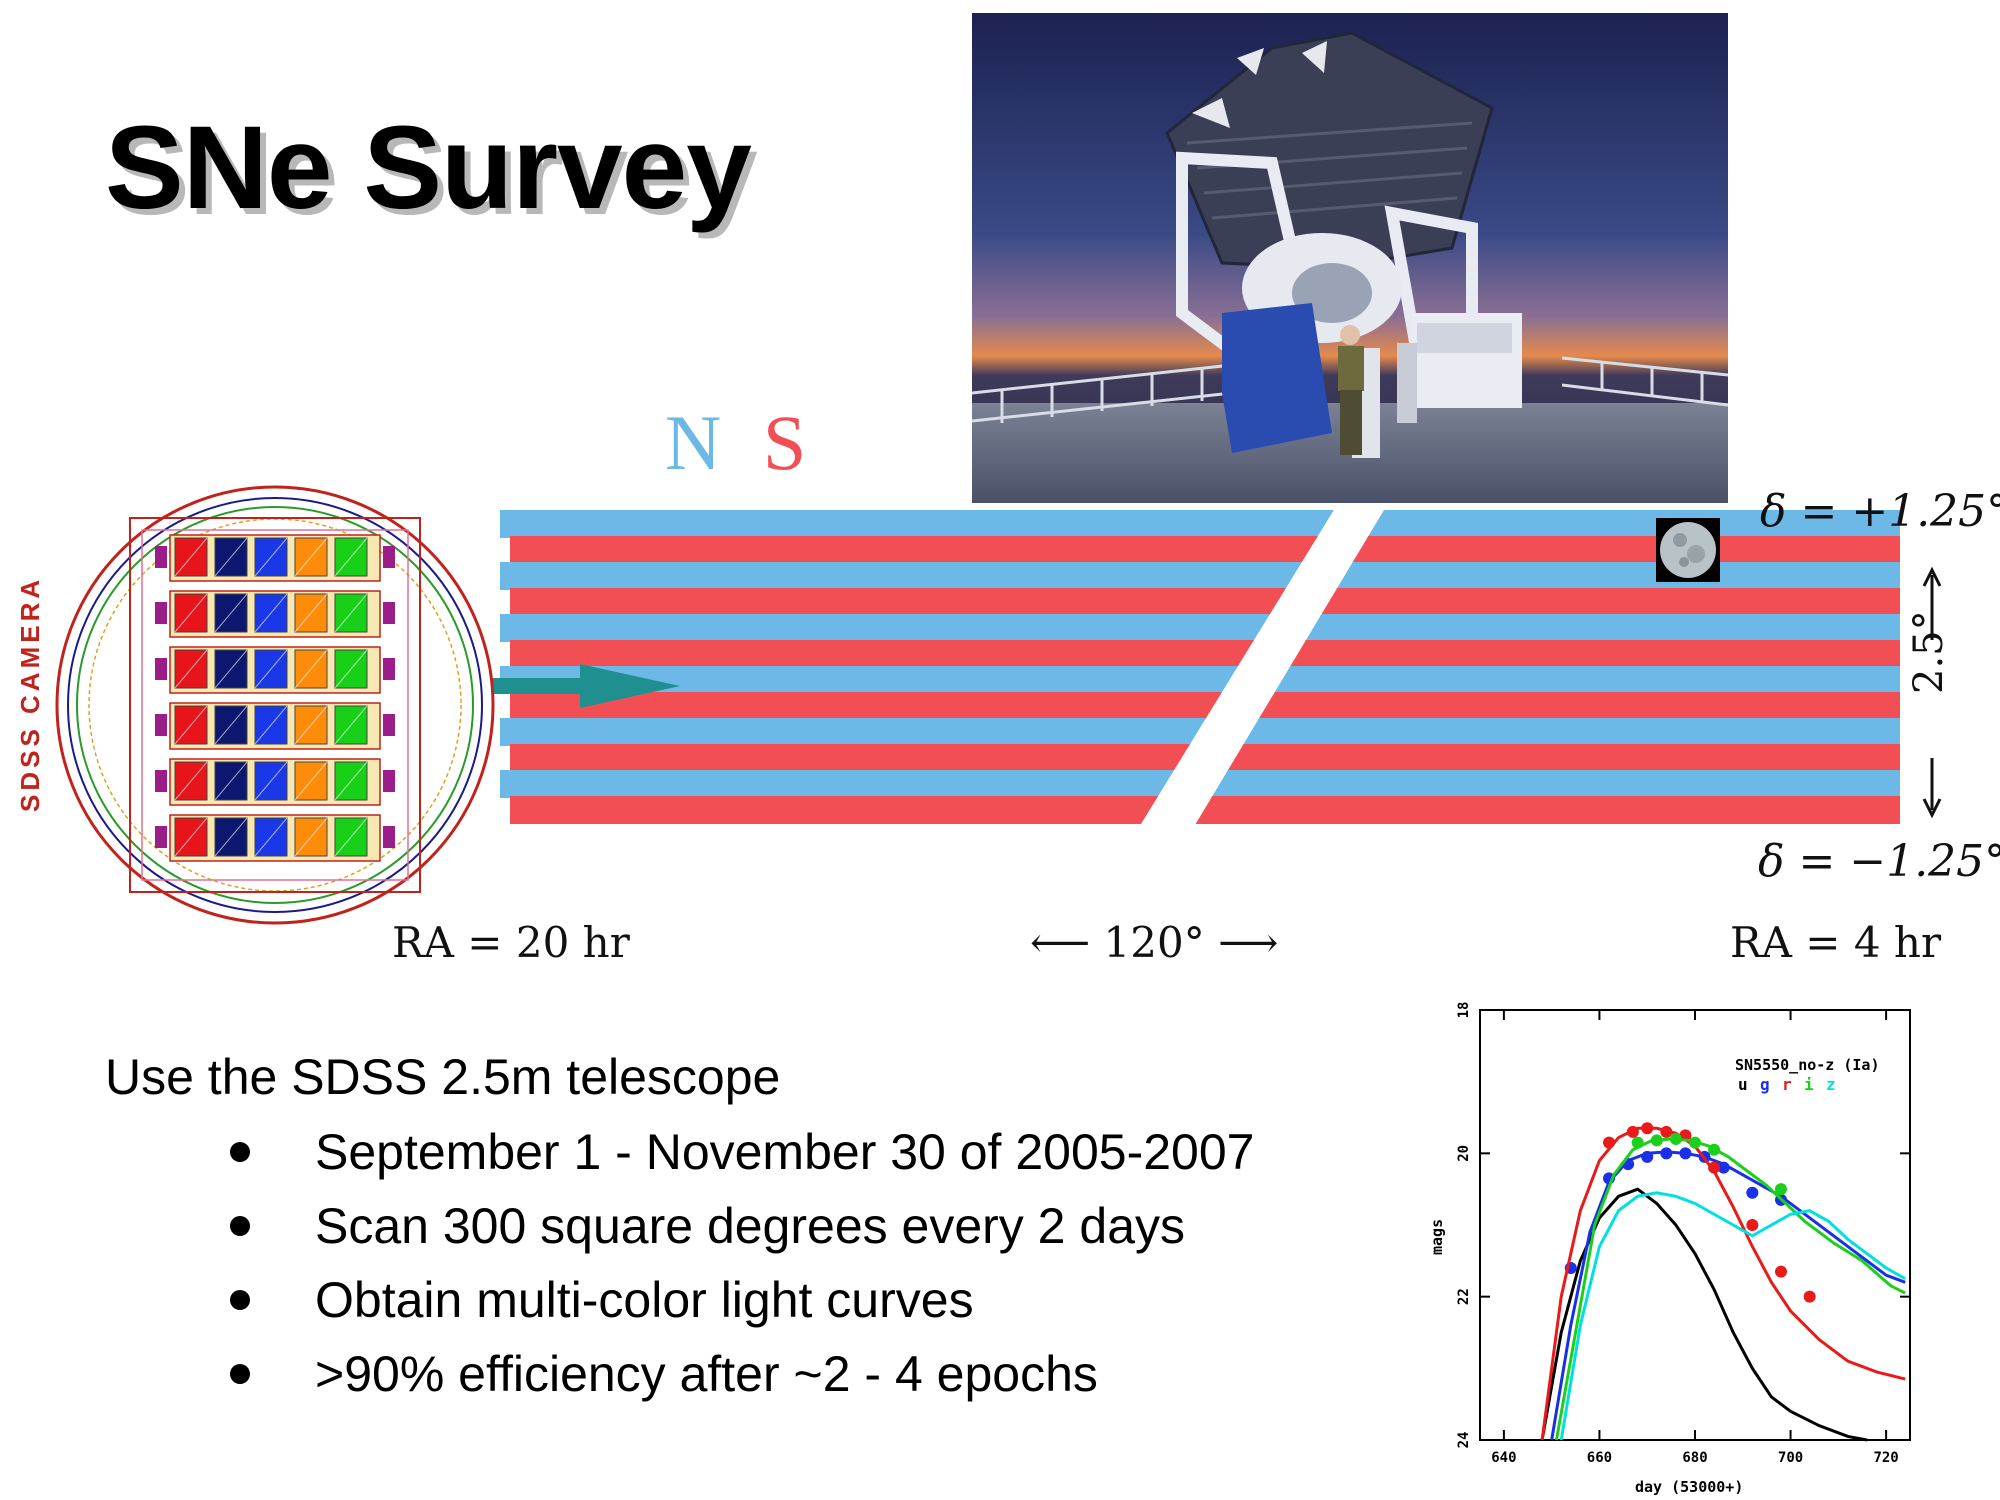 This screenshot has width=2000, height=1500. What do you see at coordinates (1350, 258) in the screenshot?
I see `telescope-photo` at bounding box center [1350, 258].